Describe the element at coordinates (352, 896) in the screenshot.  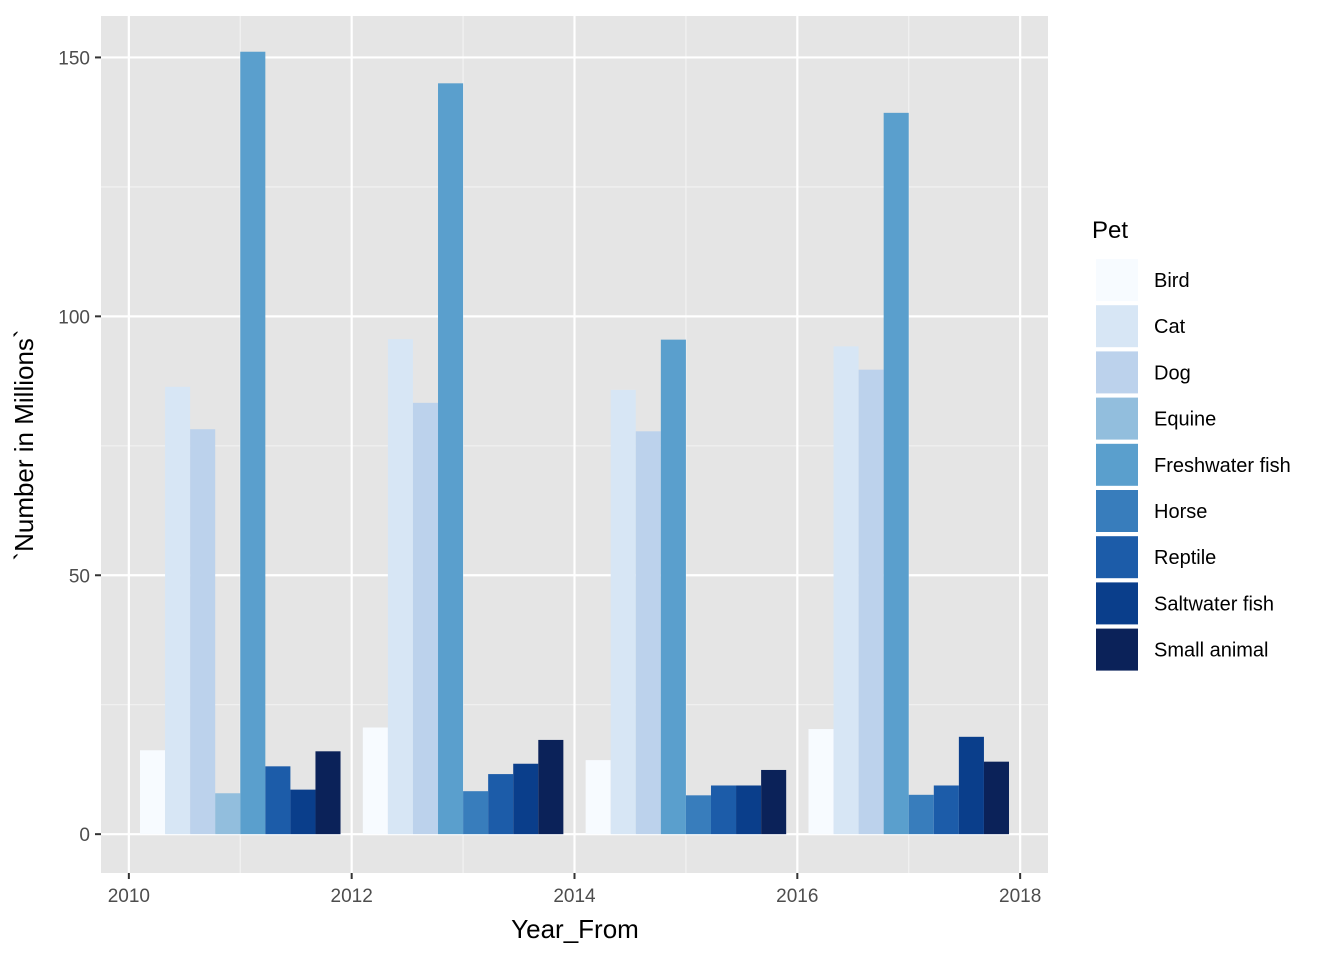
I see `x-tick-label: 2012` at that location.